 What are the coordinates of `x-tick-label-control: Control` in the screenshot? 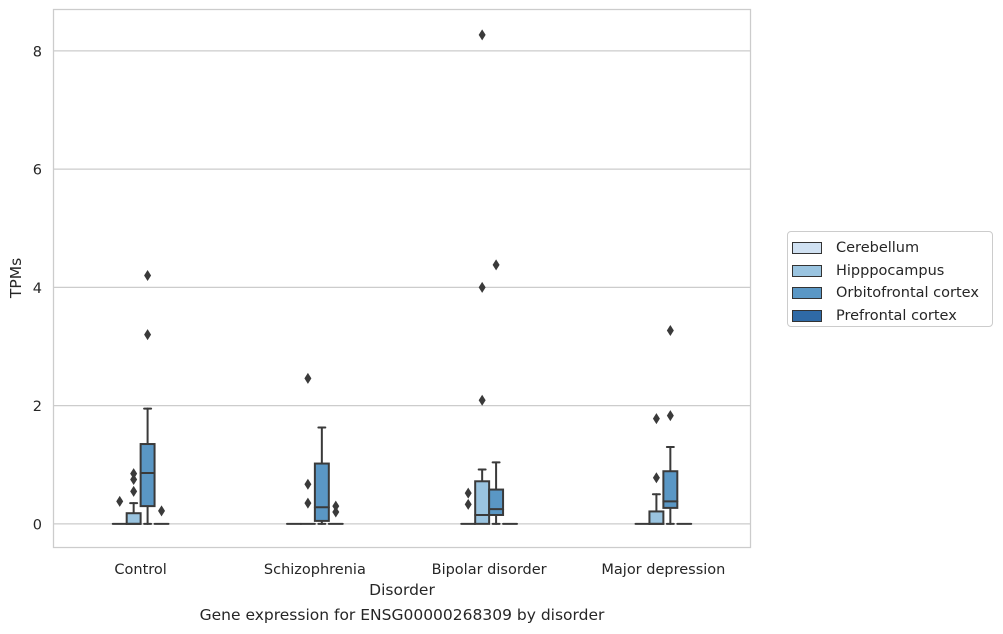 It's located at (140, 570).